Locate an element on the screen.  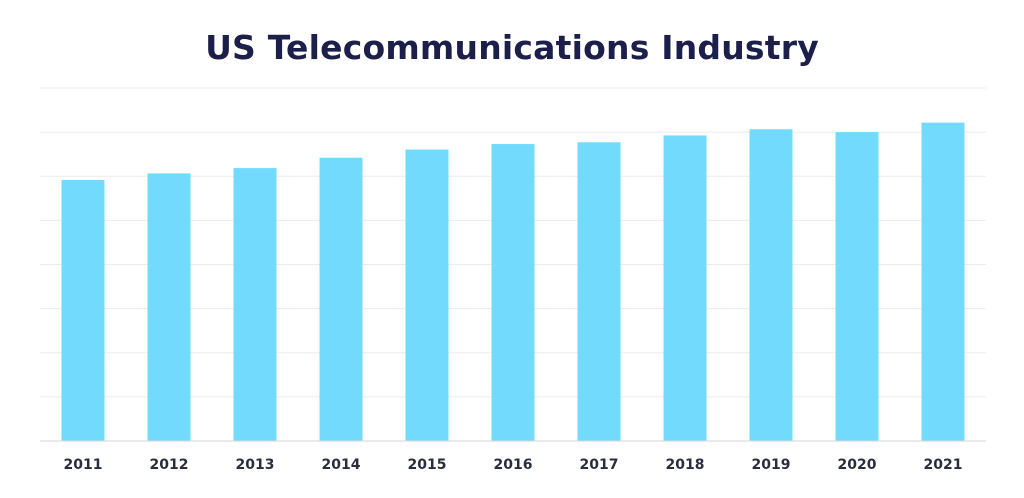
bar-2013 is located at coordinates (255, 305).